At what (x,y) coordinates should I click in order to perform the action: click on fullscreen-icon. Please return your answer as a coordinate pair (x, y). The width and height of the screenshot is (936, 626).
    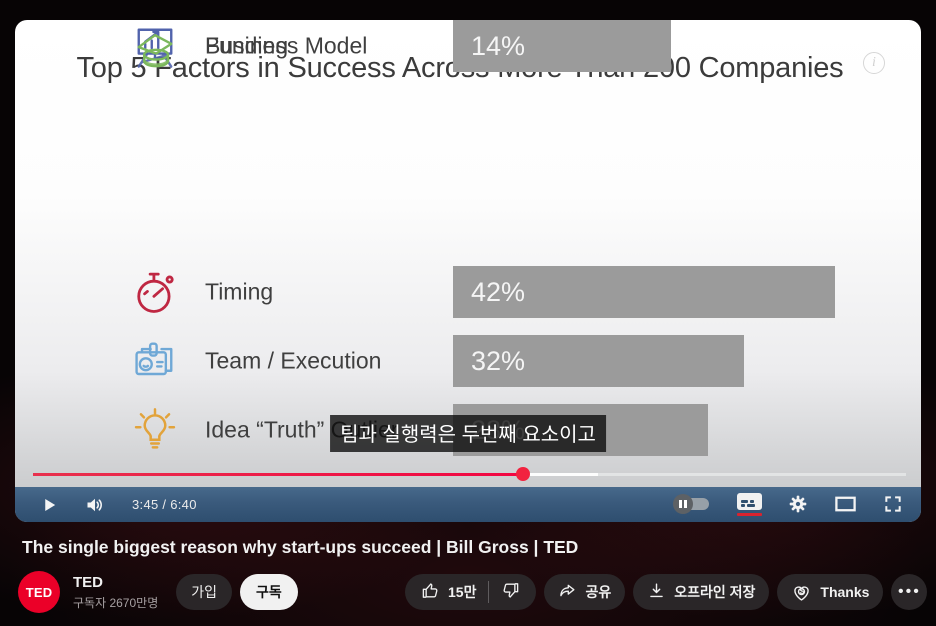
    Looking at the image, I should click on (893, 504).